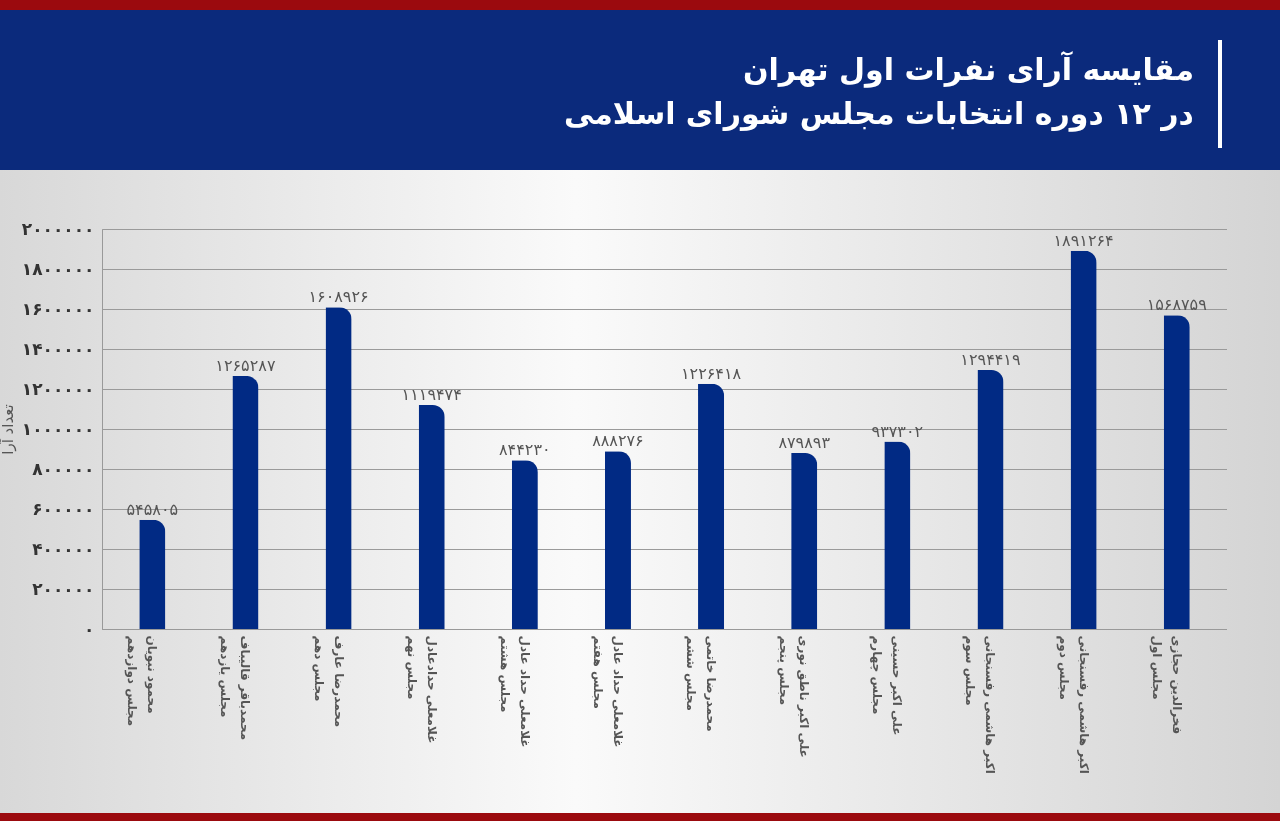 This screenshot has height=821, width=1280. I want to click on y-tick-label: ۲۰۰۰۰۰۰, so click(58, 228).